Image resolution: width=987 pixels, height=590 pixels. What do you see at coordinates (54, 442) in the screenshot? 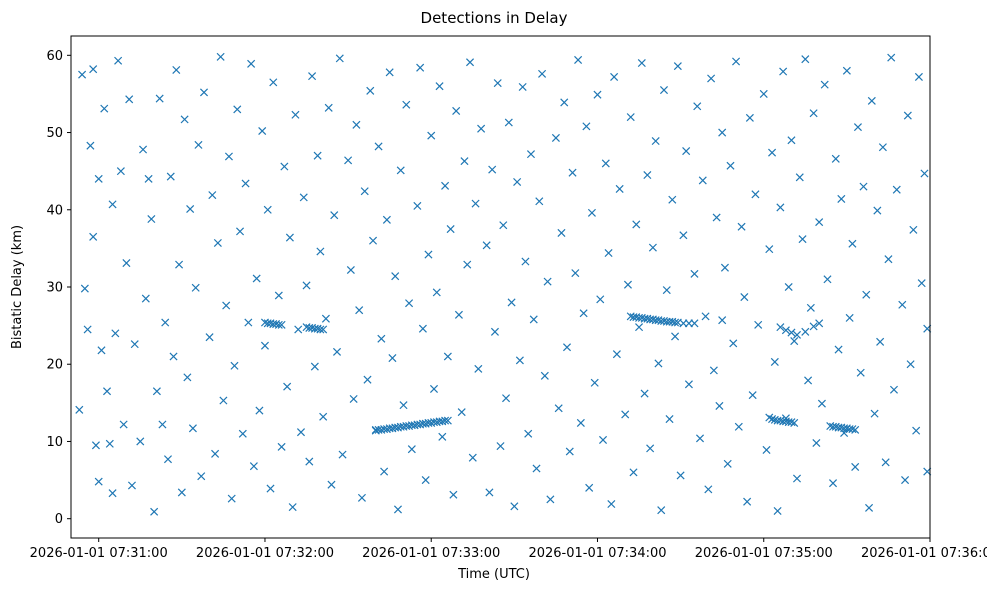
I see `y-tick-label: 10` at bounding box center [54, 442].